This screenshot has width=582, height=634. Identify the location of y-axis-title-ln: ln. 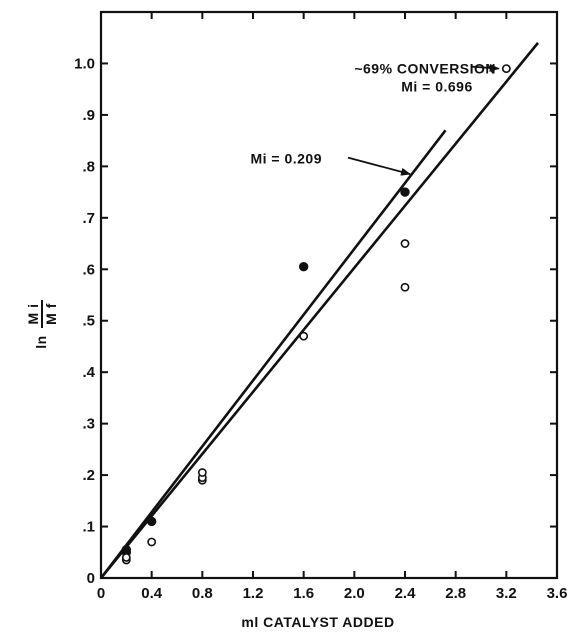
(41, 341).